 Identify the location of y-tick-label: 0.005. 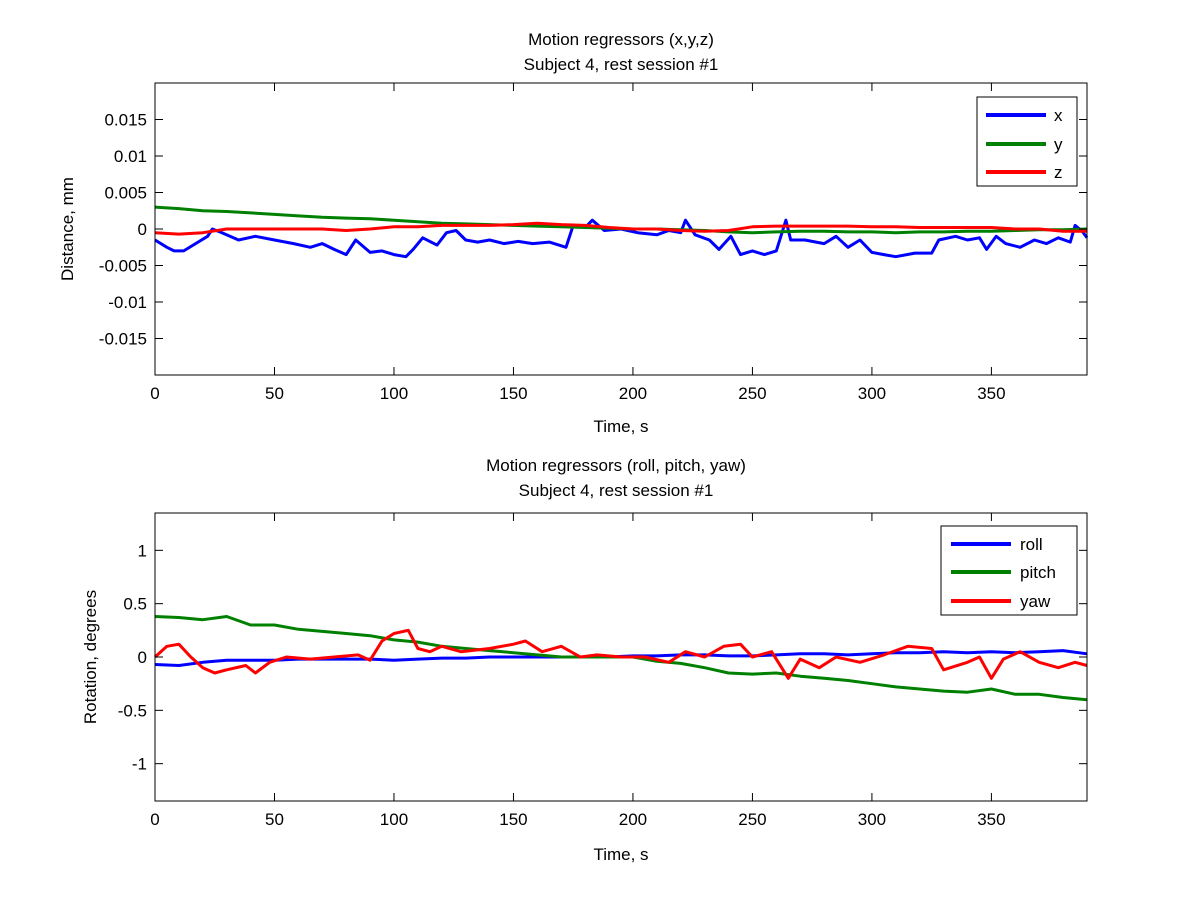
(125, 193).